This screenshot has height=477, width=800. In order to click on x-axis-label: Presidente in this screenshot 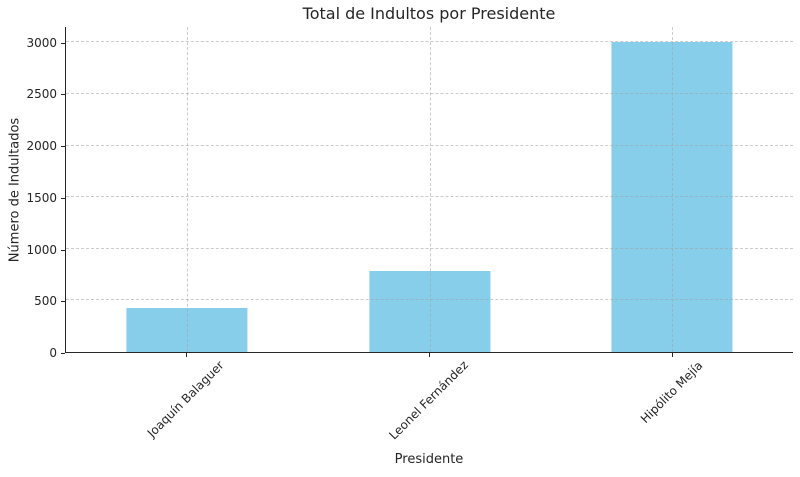, I will do `click(429, 459)`.